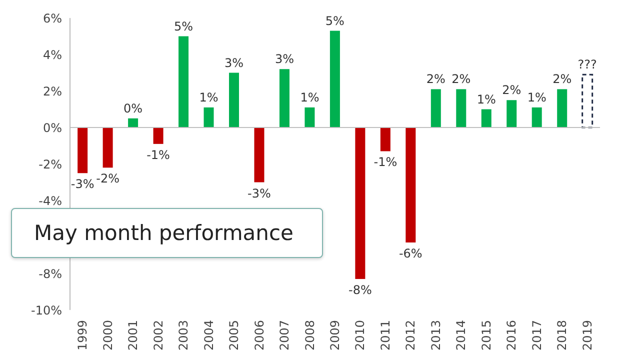 This screenshot has width=640, height=360. I want to click on y-tick-label: -4%, so click(50, 201).